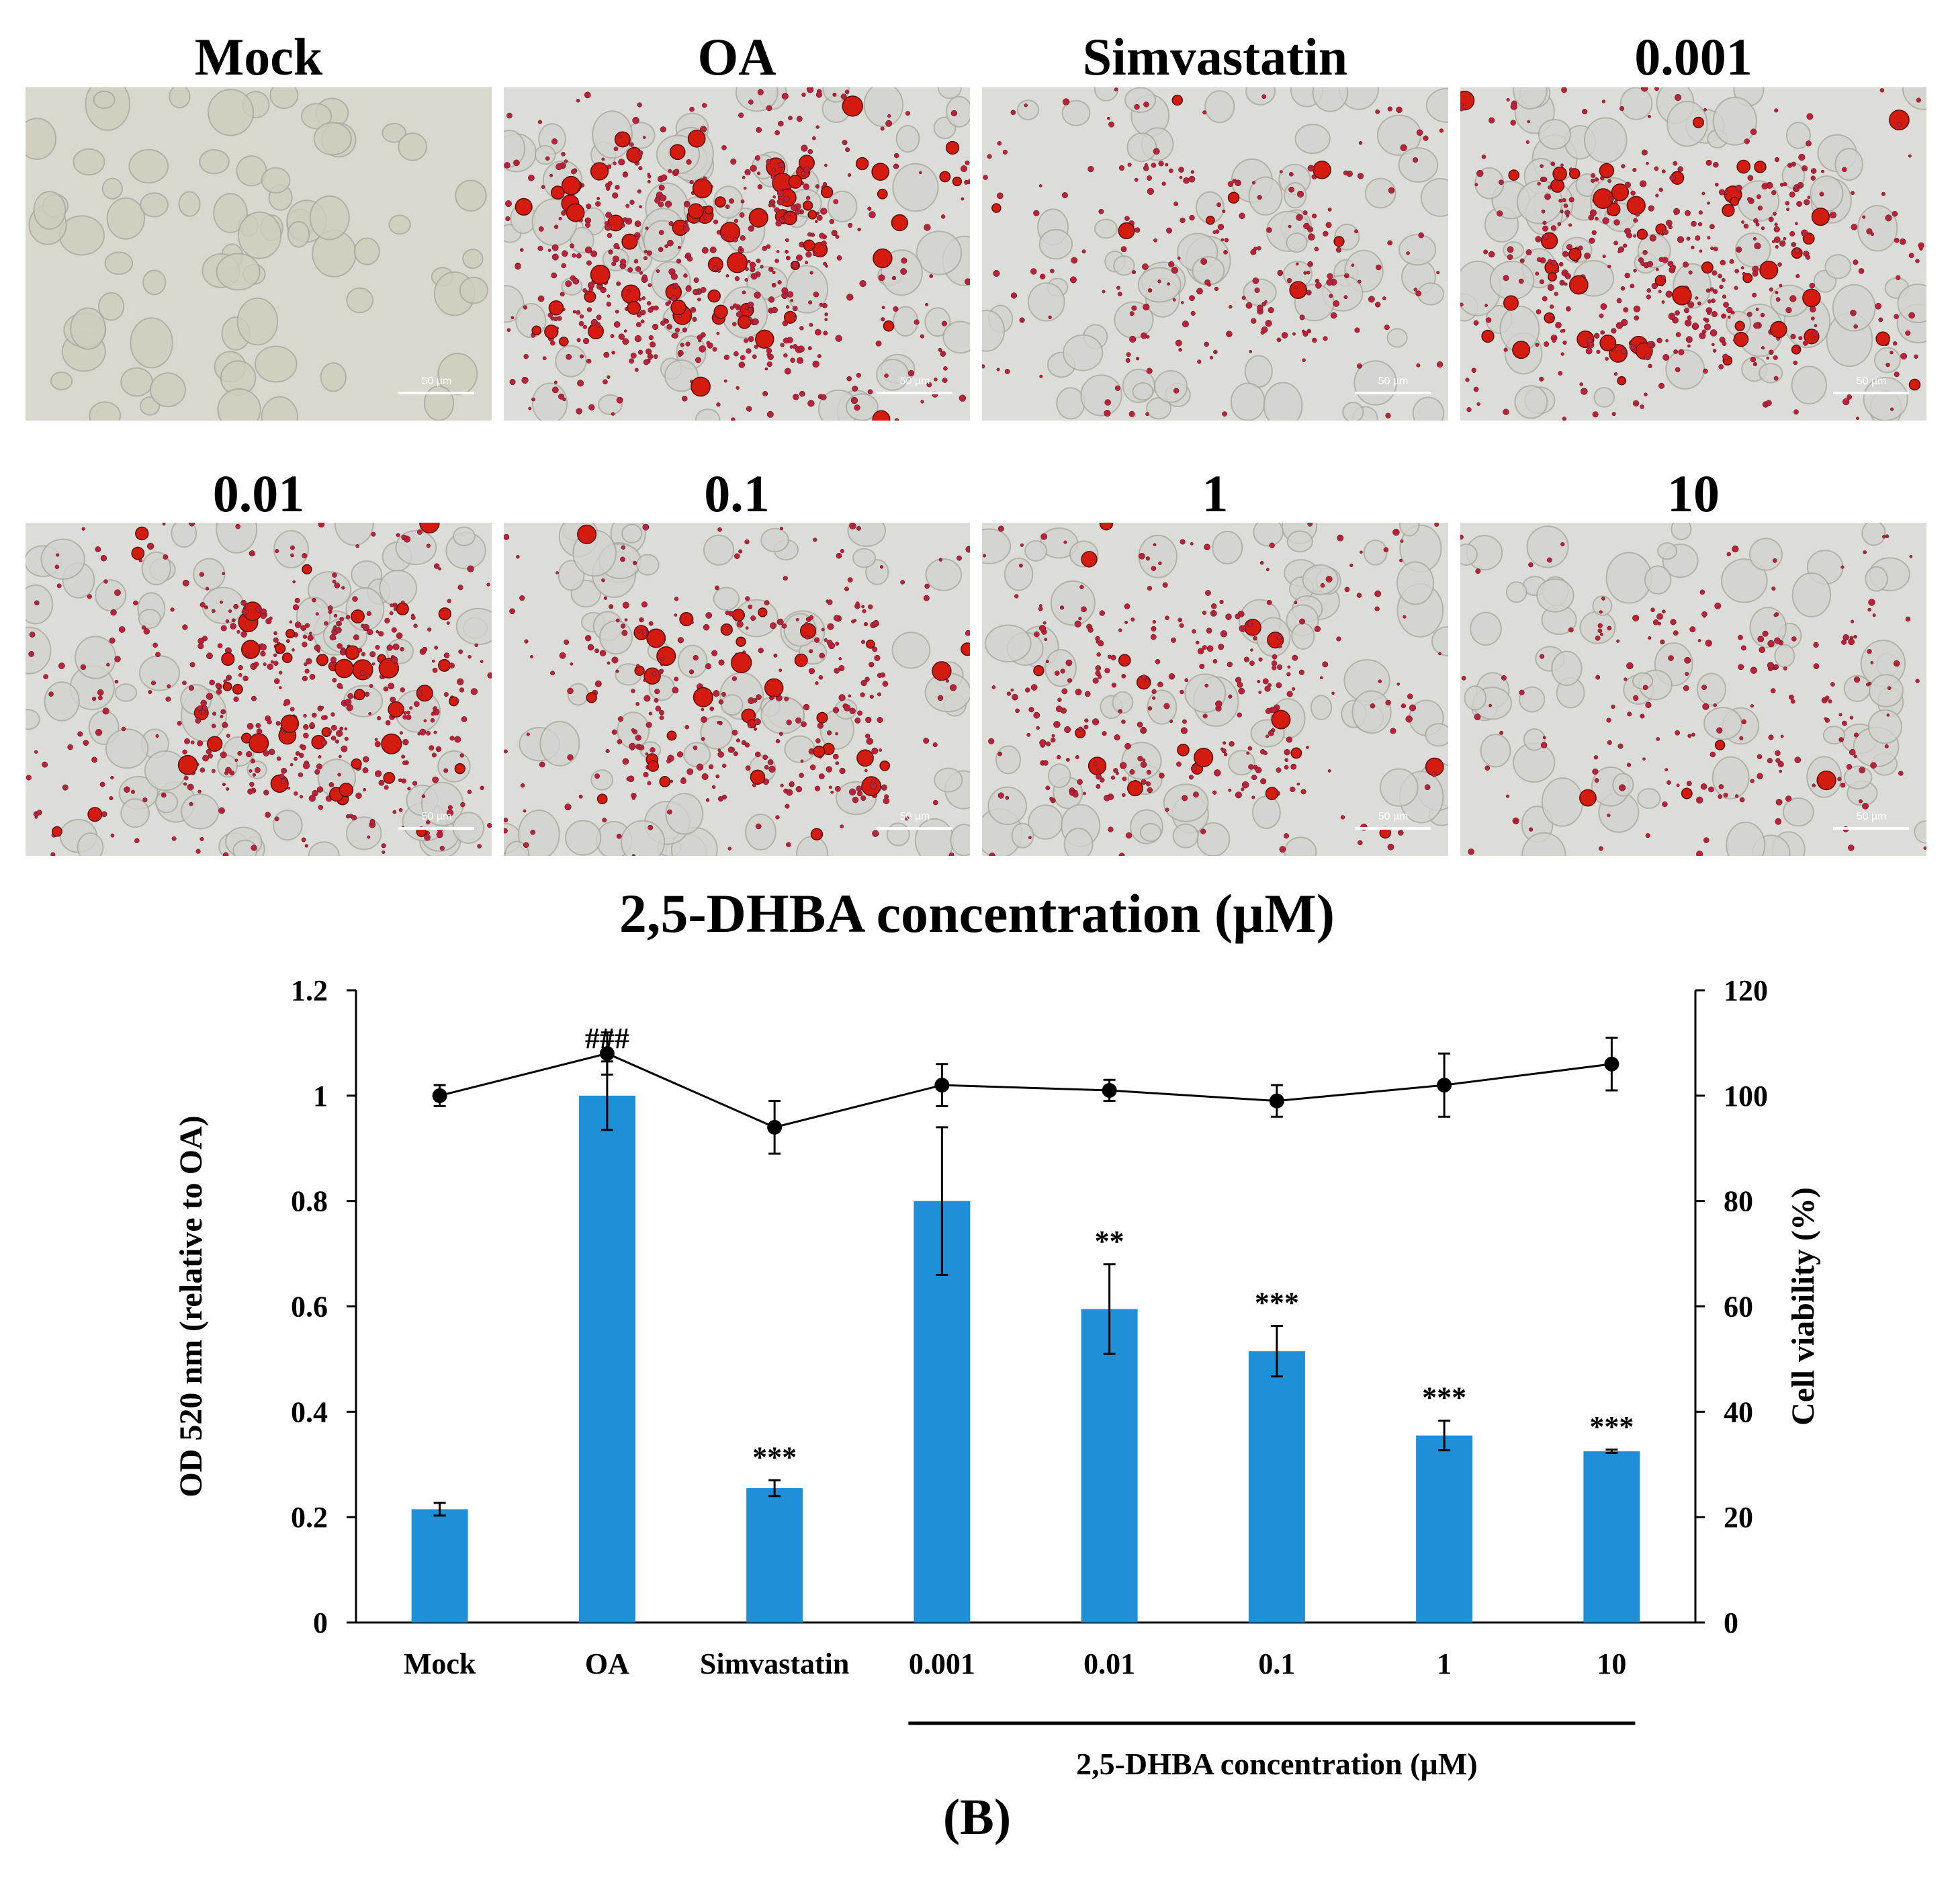  What do you see at coordinates (1746, 1096) in the screenshot?
I see `y-right-tick-label: 100` at bounding box center [1746, 1096].